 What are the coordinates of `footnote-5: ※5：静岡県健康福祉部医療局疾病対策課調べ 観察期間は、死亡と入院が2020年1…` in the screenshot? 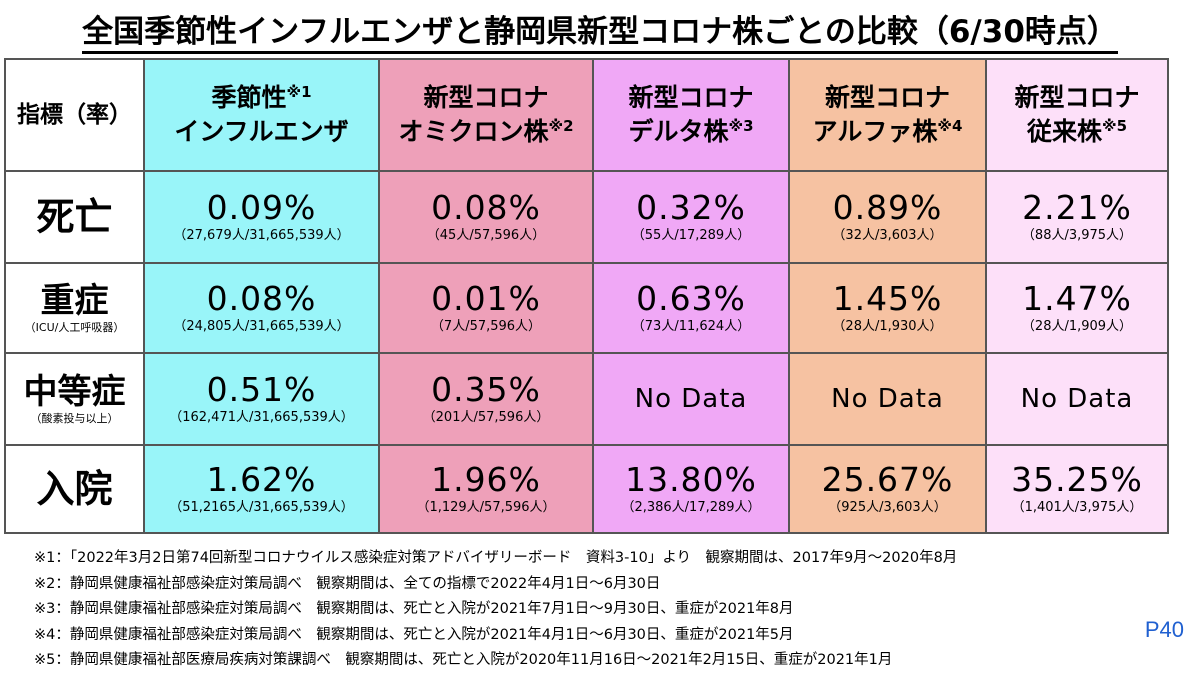 It's located at (463, 660).